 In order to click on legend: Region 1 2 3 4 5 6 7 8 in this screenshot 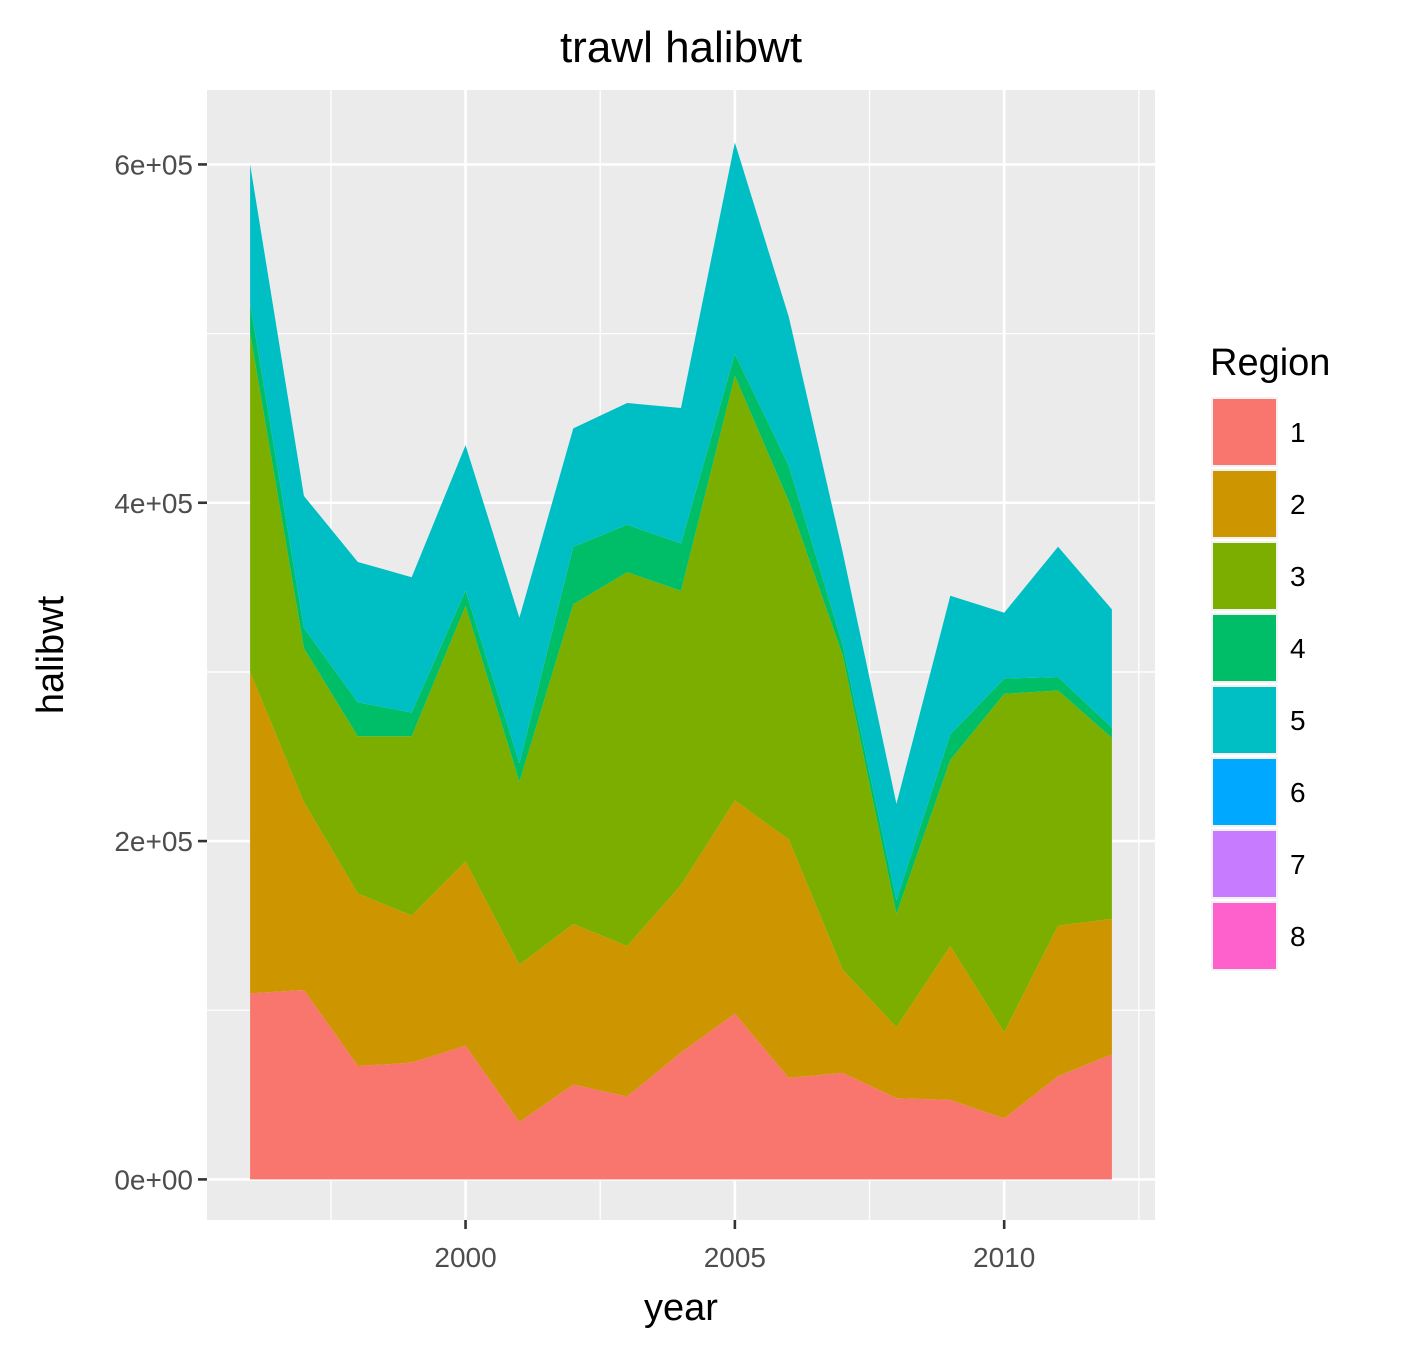, I will do `click(1270, 656)`.